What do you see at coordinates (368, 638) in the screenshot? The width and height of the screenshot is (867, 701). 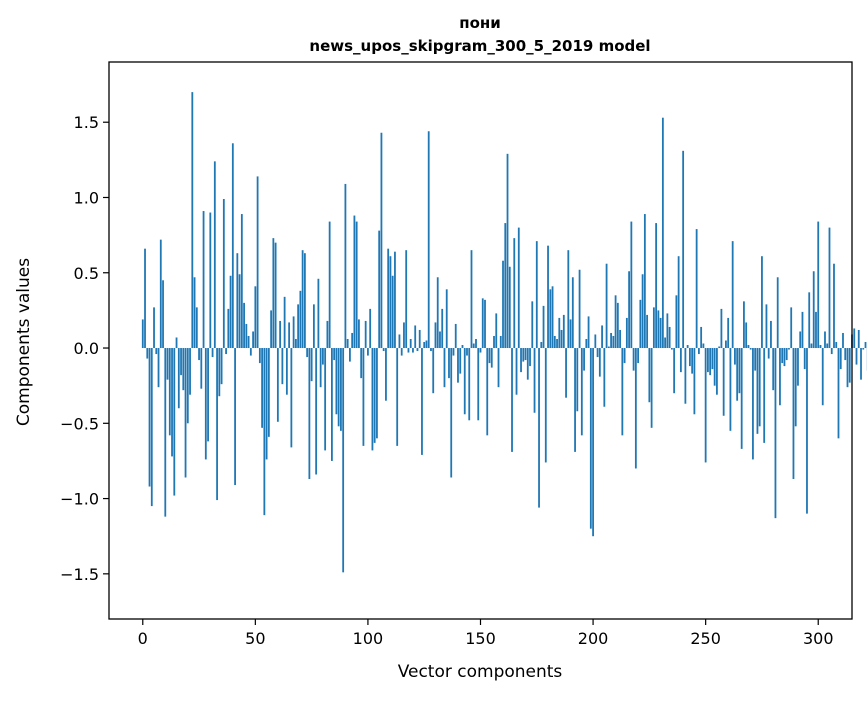 I see `x-tick-label: 100` at bounding box center [368, 638].